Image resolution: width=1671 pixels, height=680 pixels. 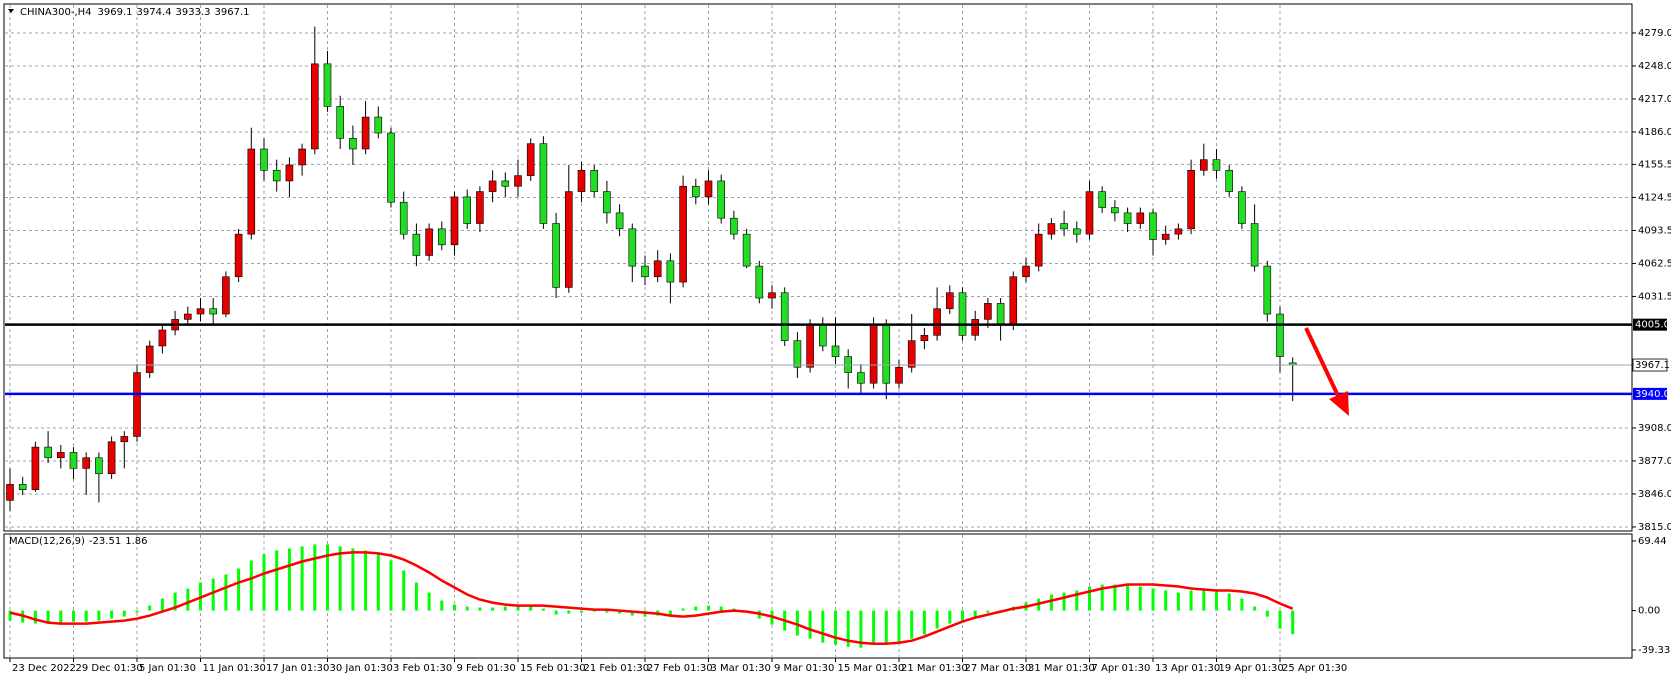 What do you see at coordinates (1654, 428) in the screenshot?
I see `y-tick-label: 3908.0` at bounding box center [1654, 428].